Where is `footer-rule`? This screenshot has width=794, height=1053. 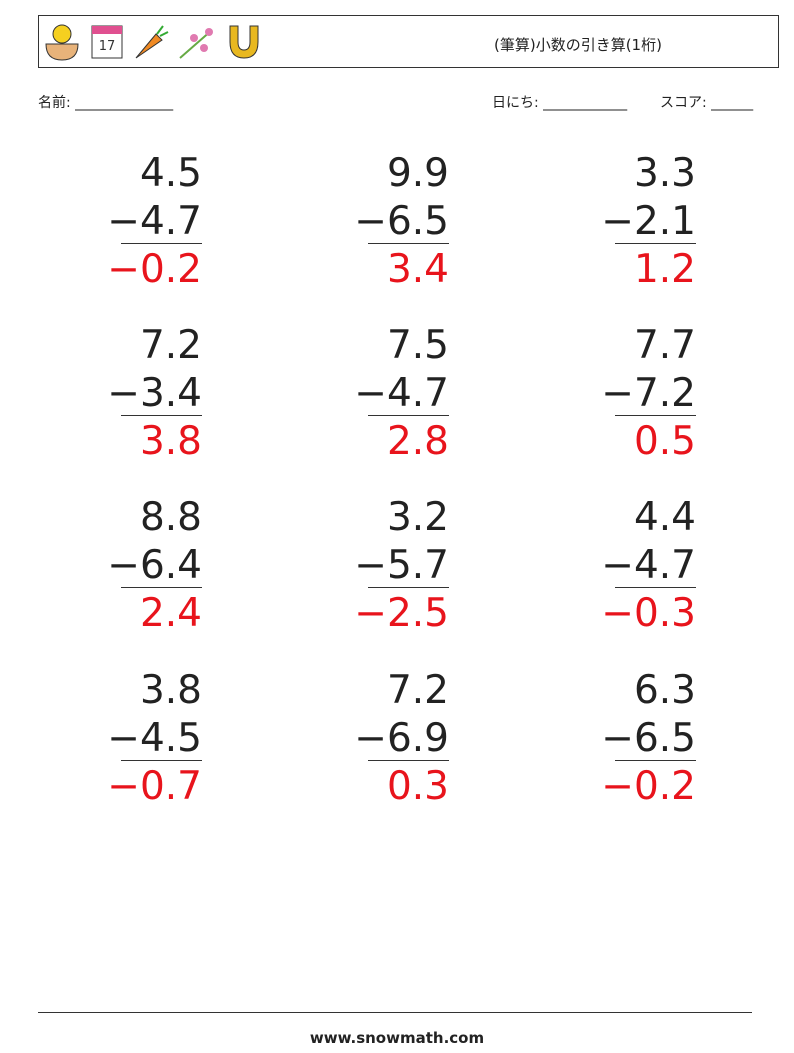
footer-rule is located at coordinates (395, 1012).